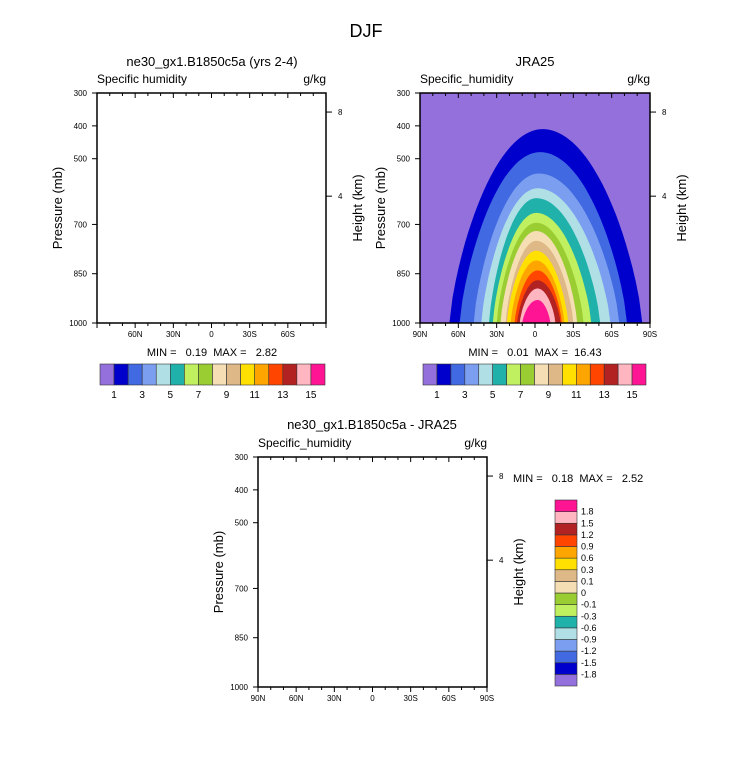  I want to click on min-max-label: MIN = 0.19 MAX = 2.82, so click(212, 353).